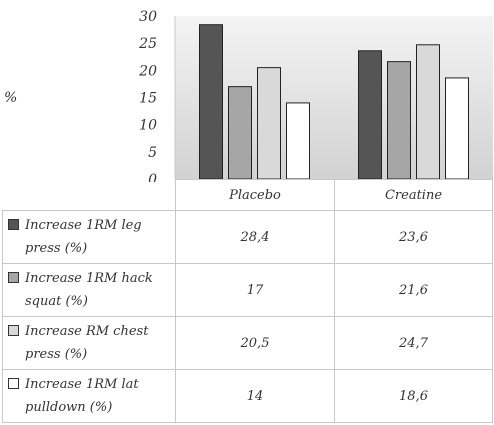 The width and height of the screenshot is (494, 425). I want to click on y-axis-label: %, so click(10, 98).